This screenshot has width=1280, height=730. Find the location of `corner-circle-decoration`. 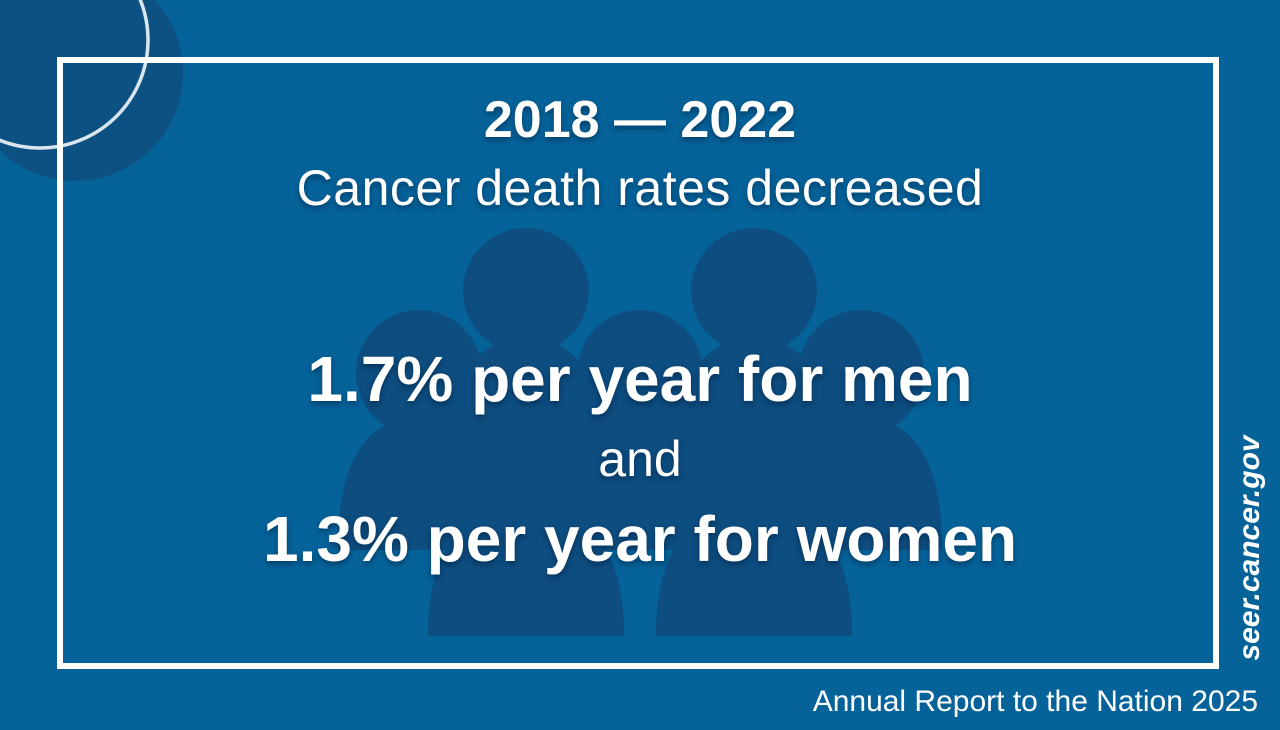

corner-circle-decoration is located at coordinates (91, 90).